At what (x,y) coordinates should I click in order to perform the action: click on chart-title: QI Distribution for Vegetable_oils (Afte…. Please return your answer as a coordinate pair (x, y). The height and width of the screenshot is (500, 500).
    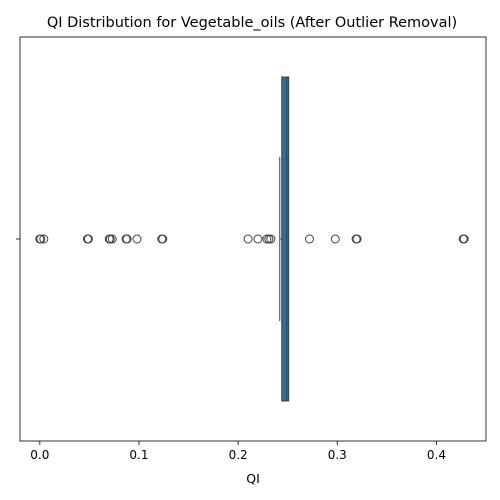
    Looking at the image, I should click on (252, 23).